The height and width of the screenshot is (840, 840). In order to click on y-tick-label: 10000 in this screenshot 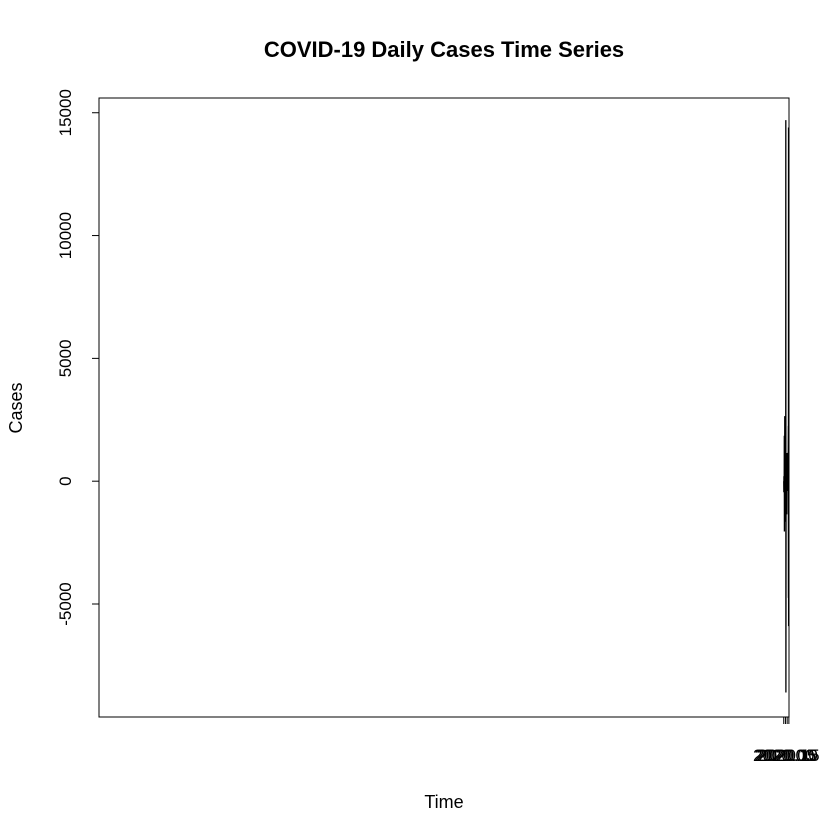, I will do `click(65, 235)`.